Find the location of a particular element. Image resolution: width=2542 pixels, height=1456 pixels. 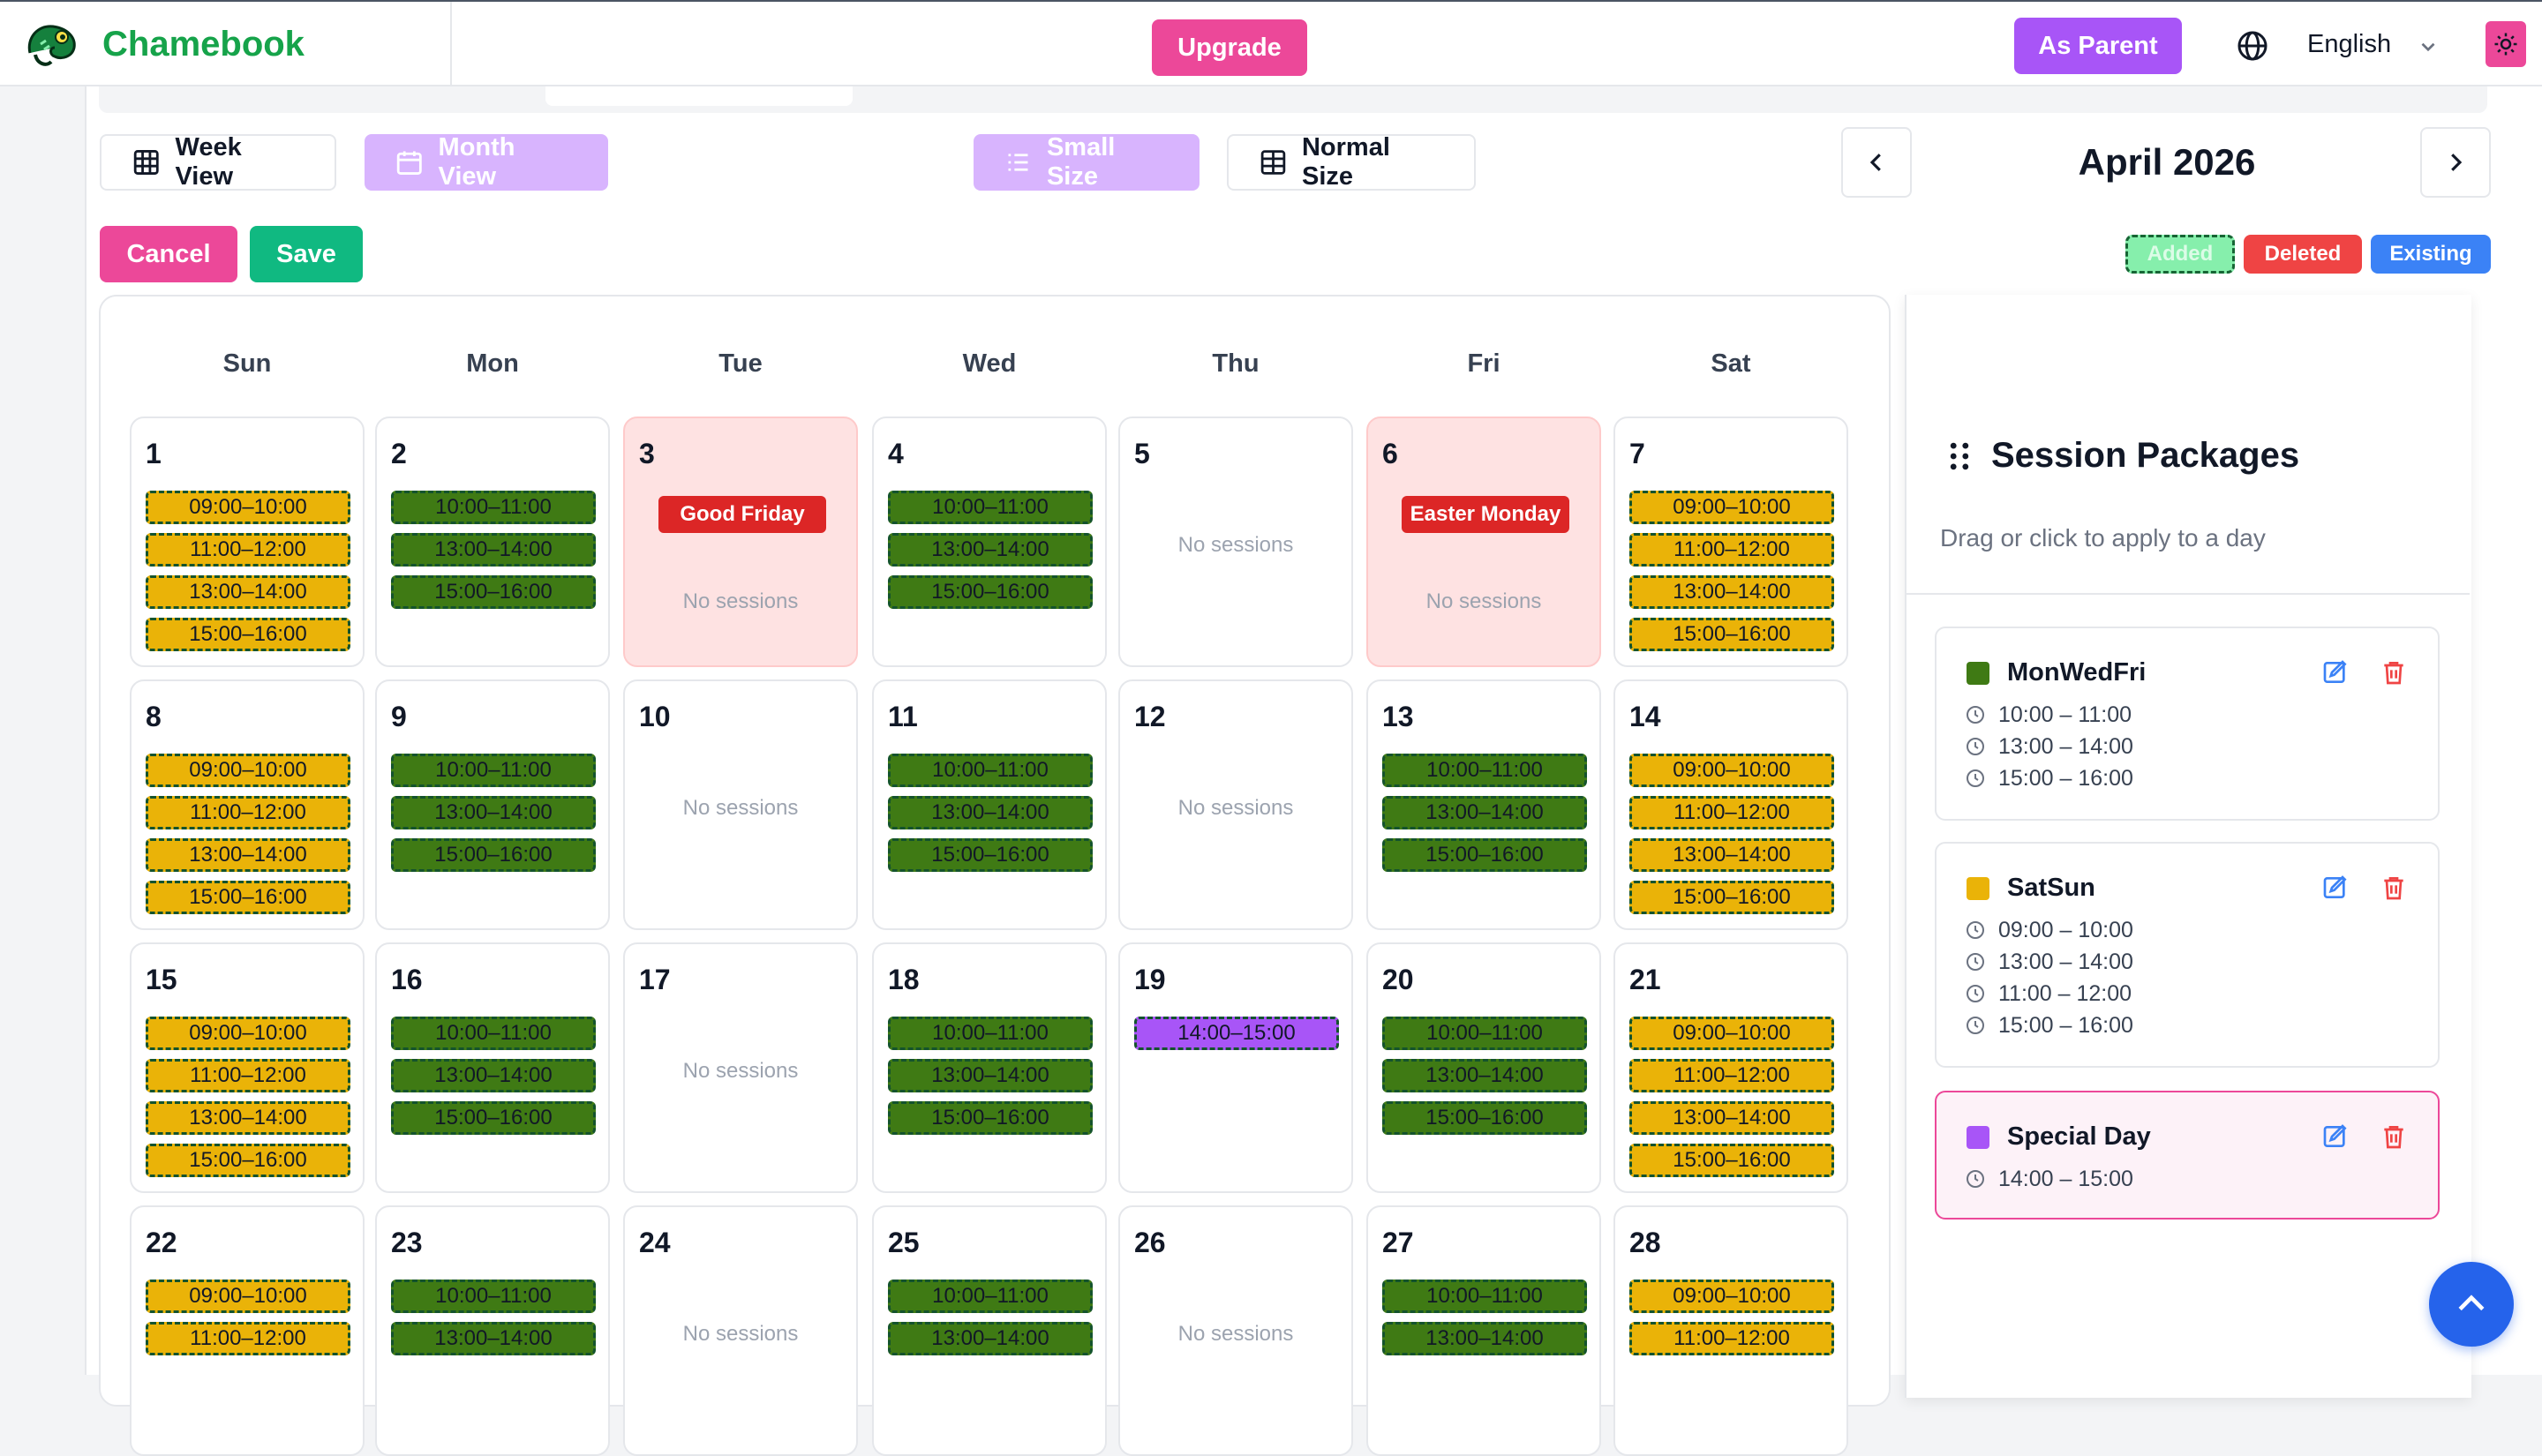

day-cell: 26 No sessions is located at coordinates (1236, 1330).